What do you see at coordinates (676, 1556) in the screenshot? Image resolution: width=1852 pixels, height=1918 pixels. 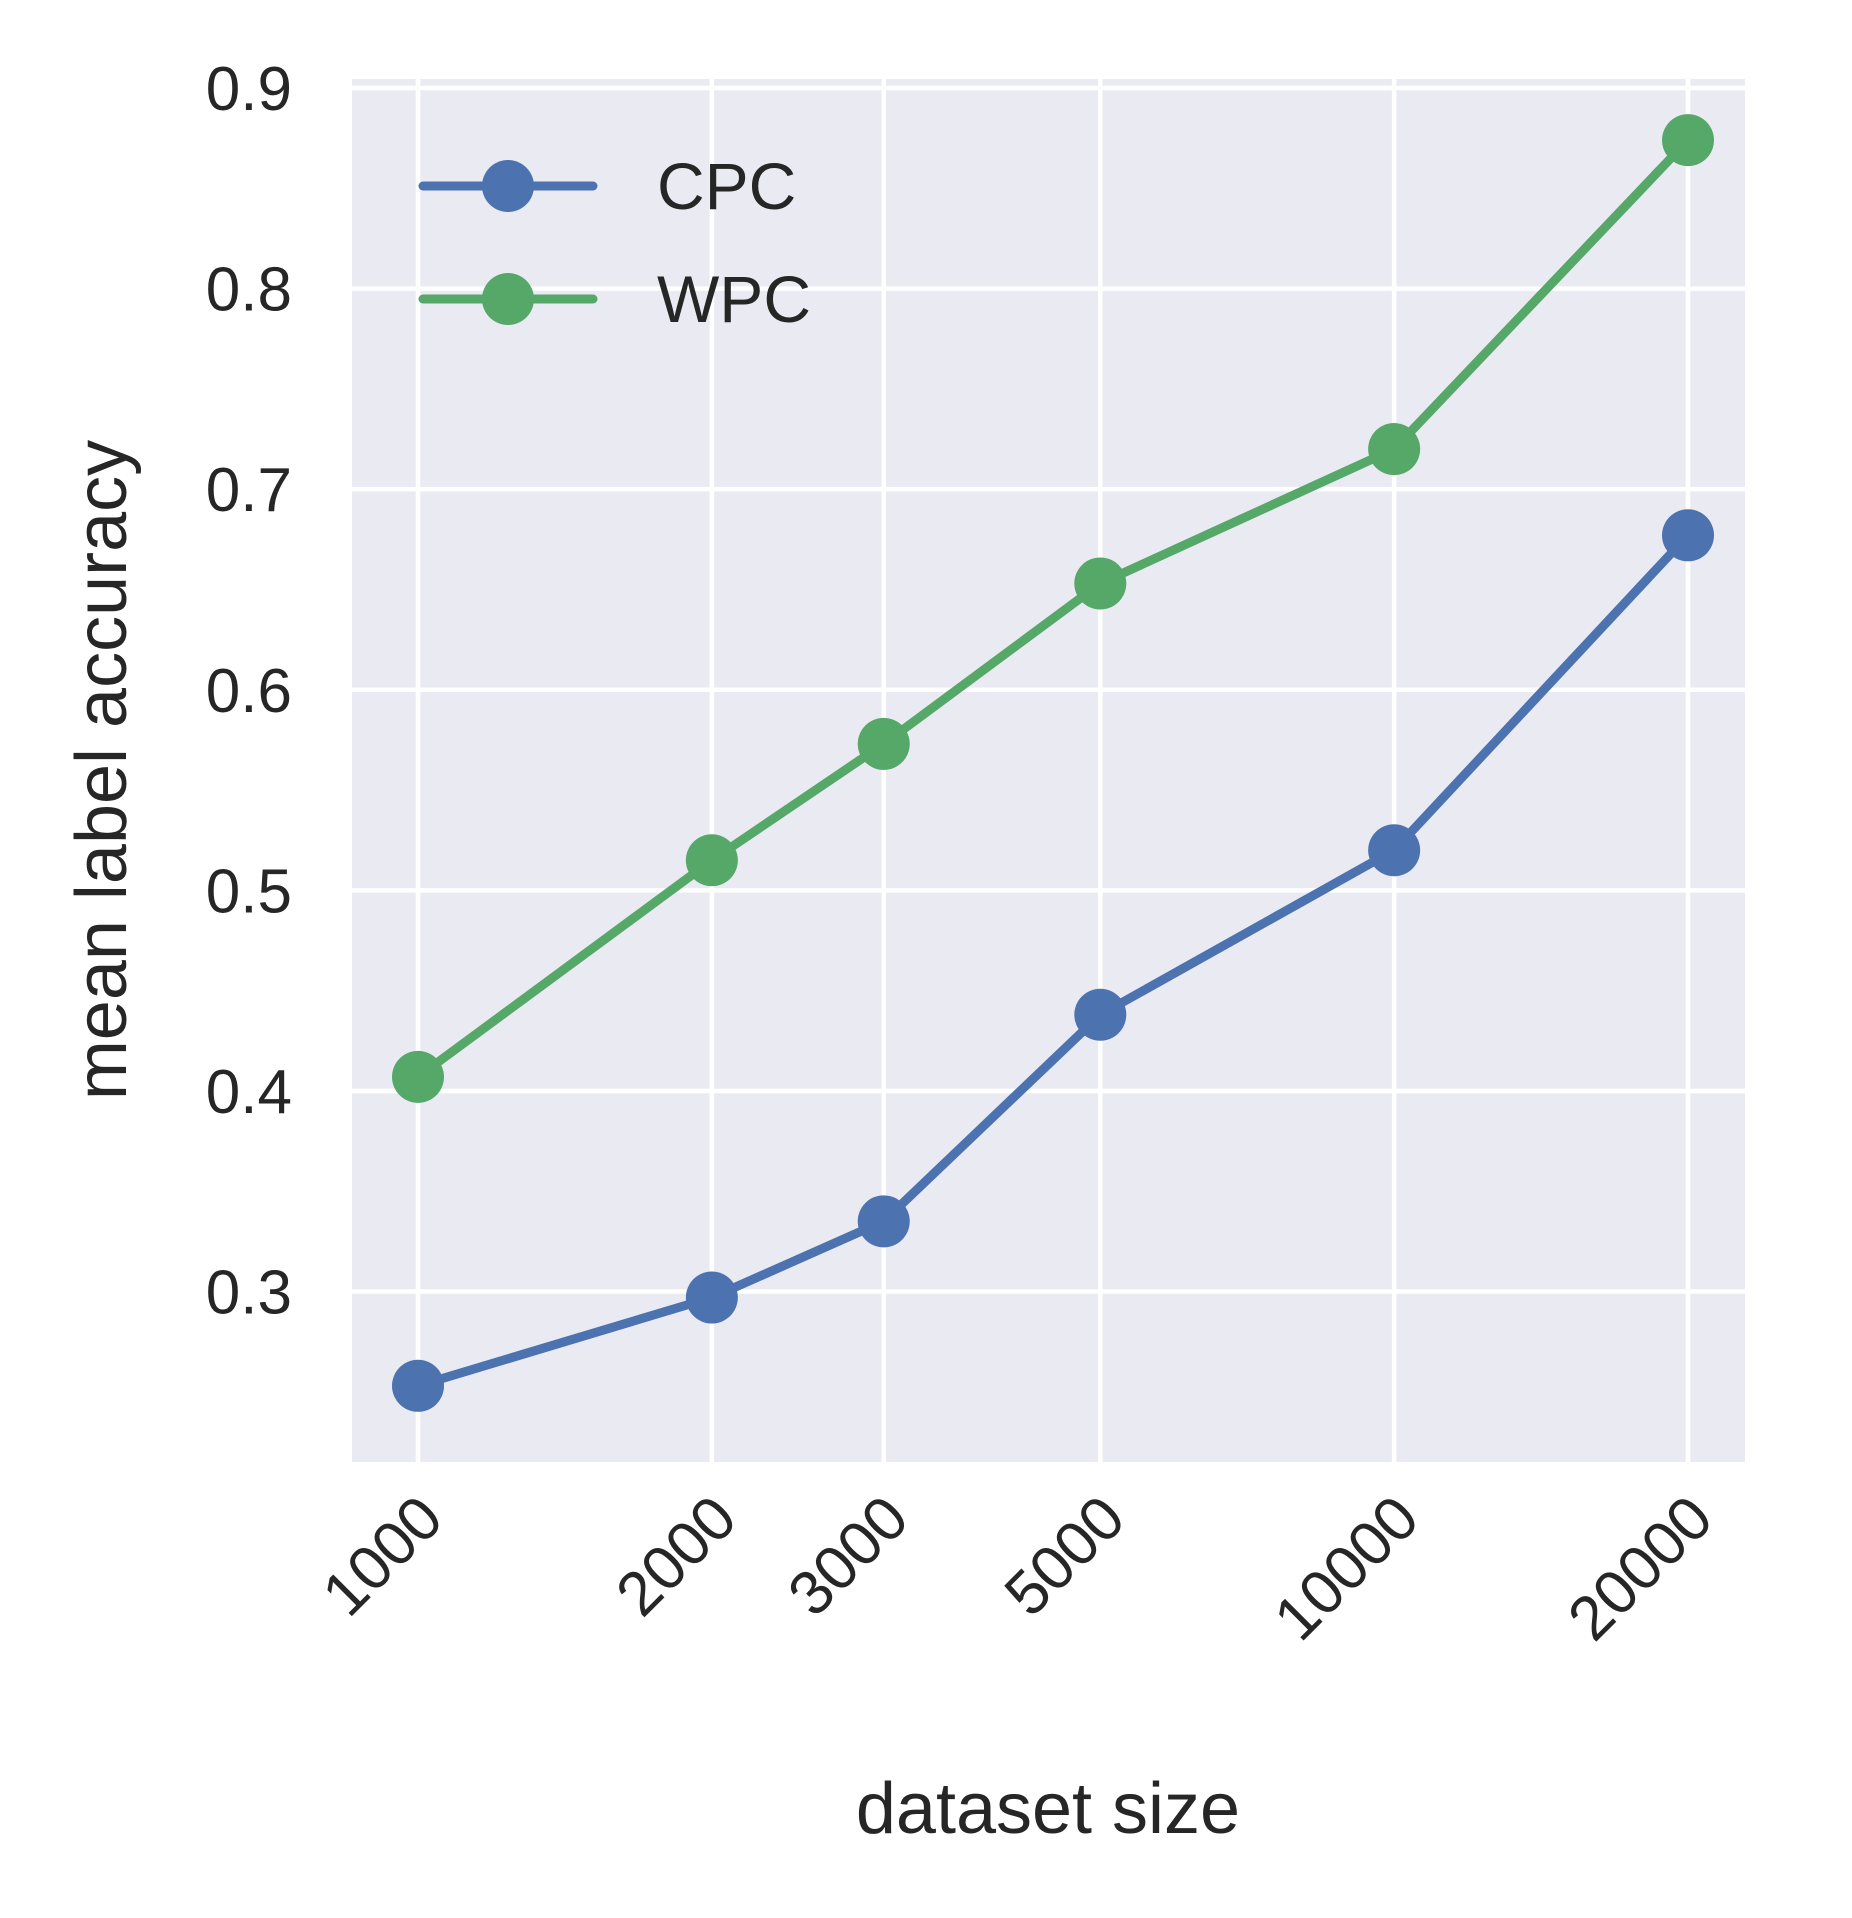 I see `x-tick-label: 2000` at bounding box center [676, 1556].